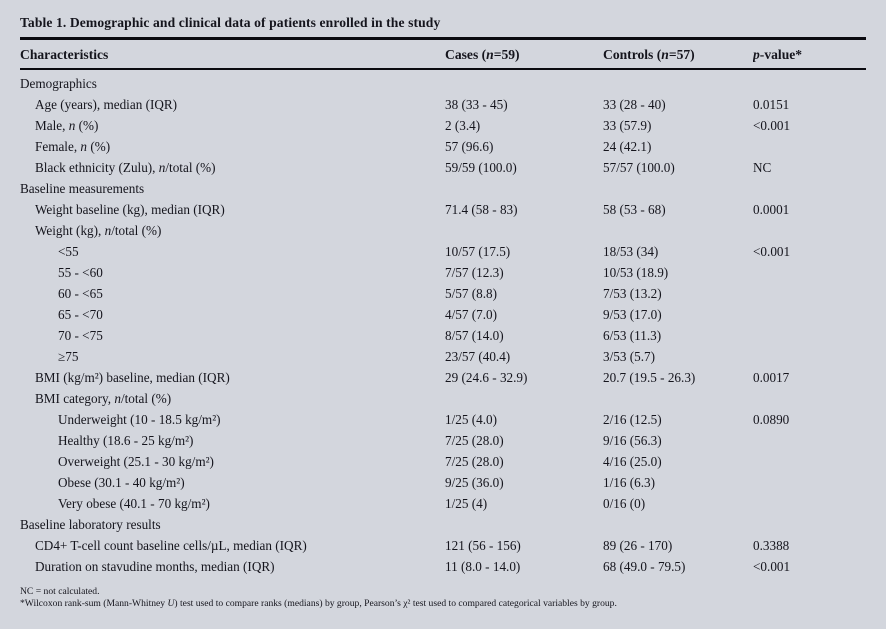 Image resolution: width=886 pixels, height=629 pixels. Describe the element at coordinates (73, 146) in the screenshot. I see `row-label: Female, n (%)` at that location.